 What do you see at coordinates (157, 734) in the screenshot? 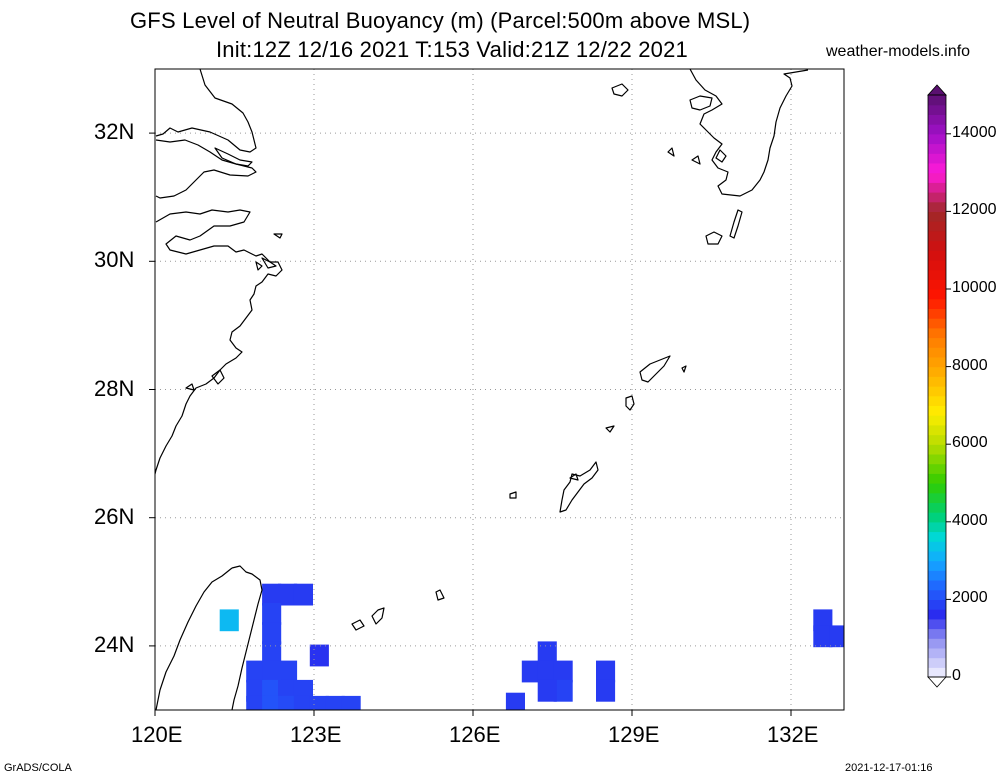
I see `lon-tick-label: 120E` at bounding box center [157, 734].